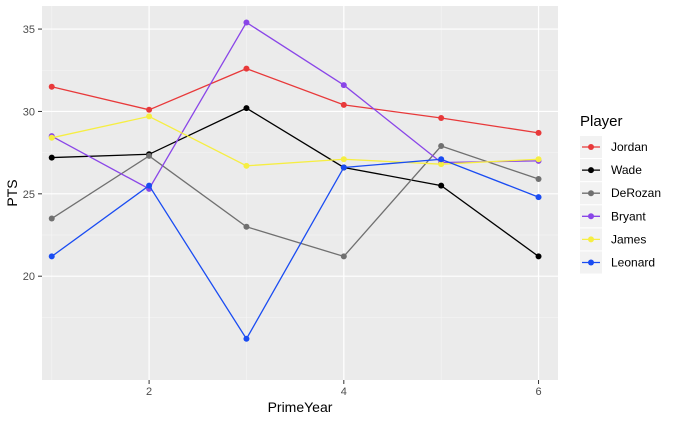 The height and width of the screenshot is (421, 682). I want to click on y-tick-label: 30, so click(29, 112).